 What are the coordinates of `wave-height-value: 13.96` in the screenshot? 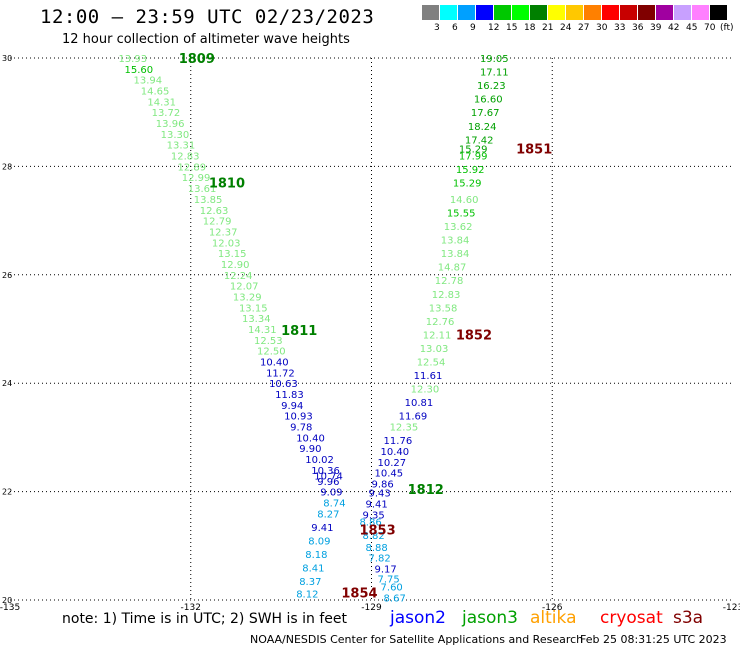 It's located at (170, 124).